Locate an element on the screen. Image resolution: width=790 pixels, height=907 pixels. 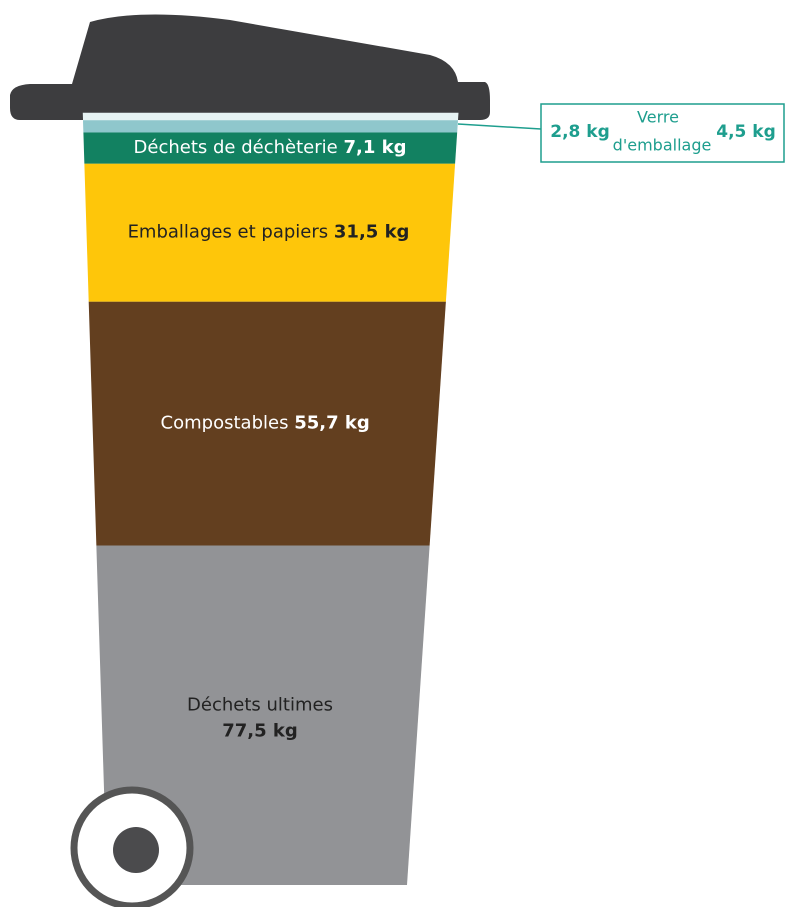
segment-value: 31,5 kg is located at coordinates (372, 232).